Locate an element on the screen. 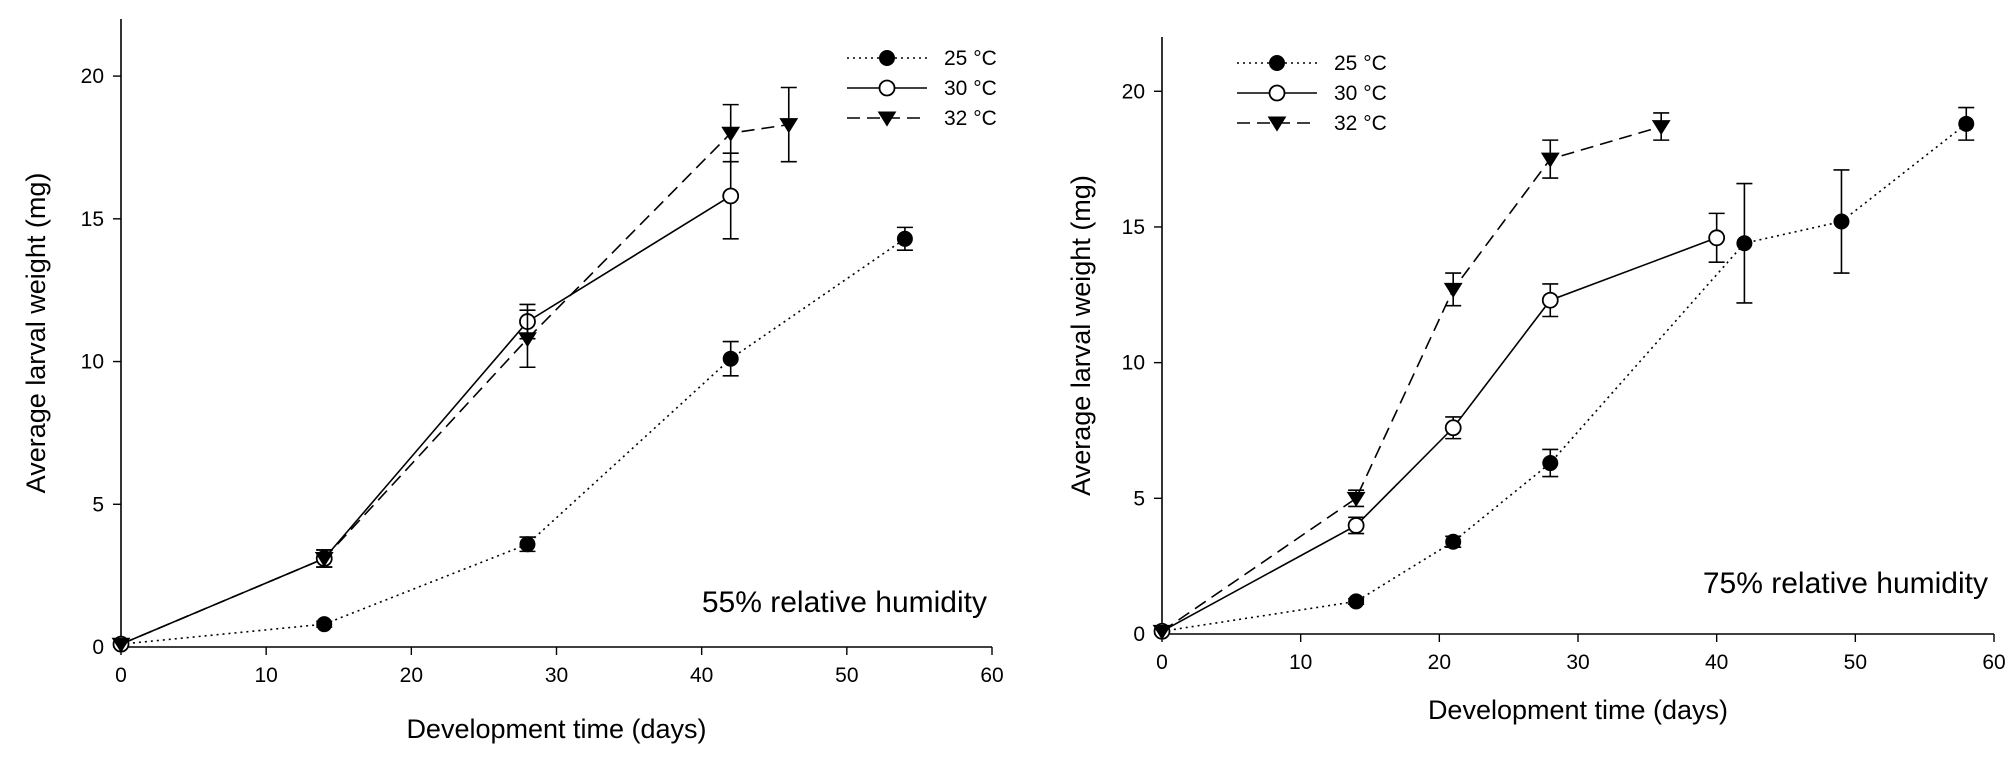 The height and width of the screenshot is (764, 2014). series-line is located at coordinates (1439, 434).